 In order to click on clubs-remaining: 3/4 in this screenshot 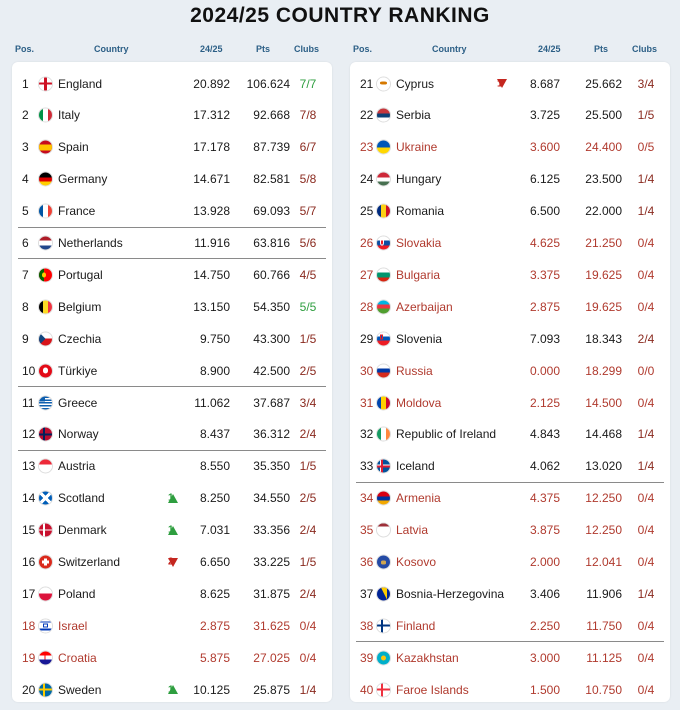, I will do `click(308, 402)`.